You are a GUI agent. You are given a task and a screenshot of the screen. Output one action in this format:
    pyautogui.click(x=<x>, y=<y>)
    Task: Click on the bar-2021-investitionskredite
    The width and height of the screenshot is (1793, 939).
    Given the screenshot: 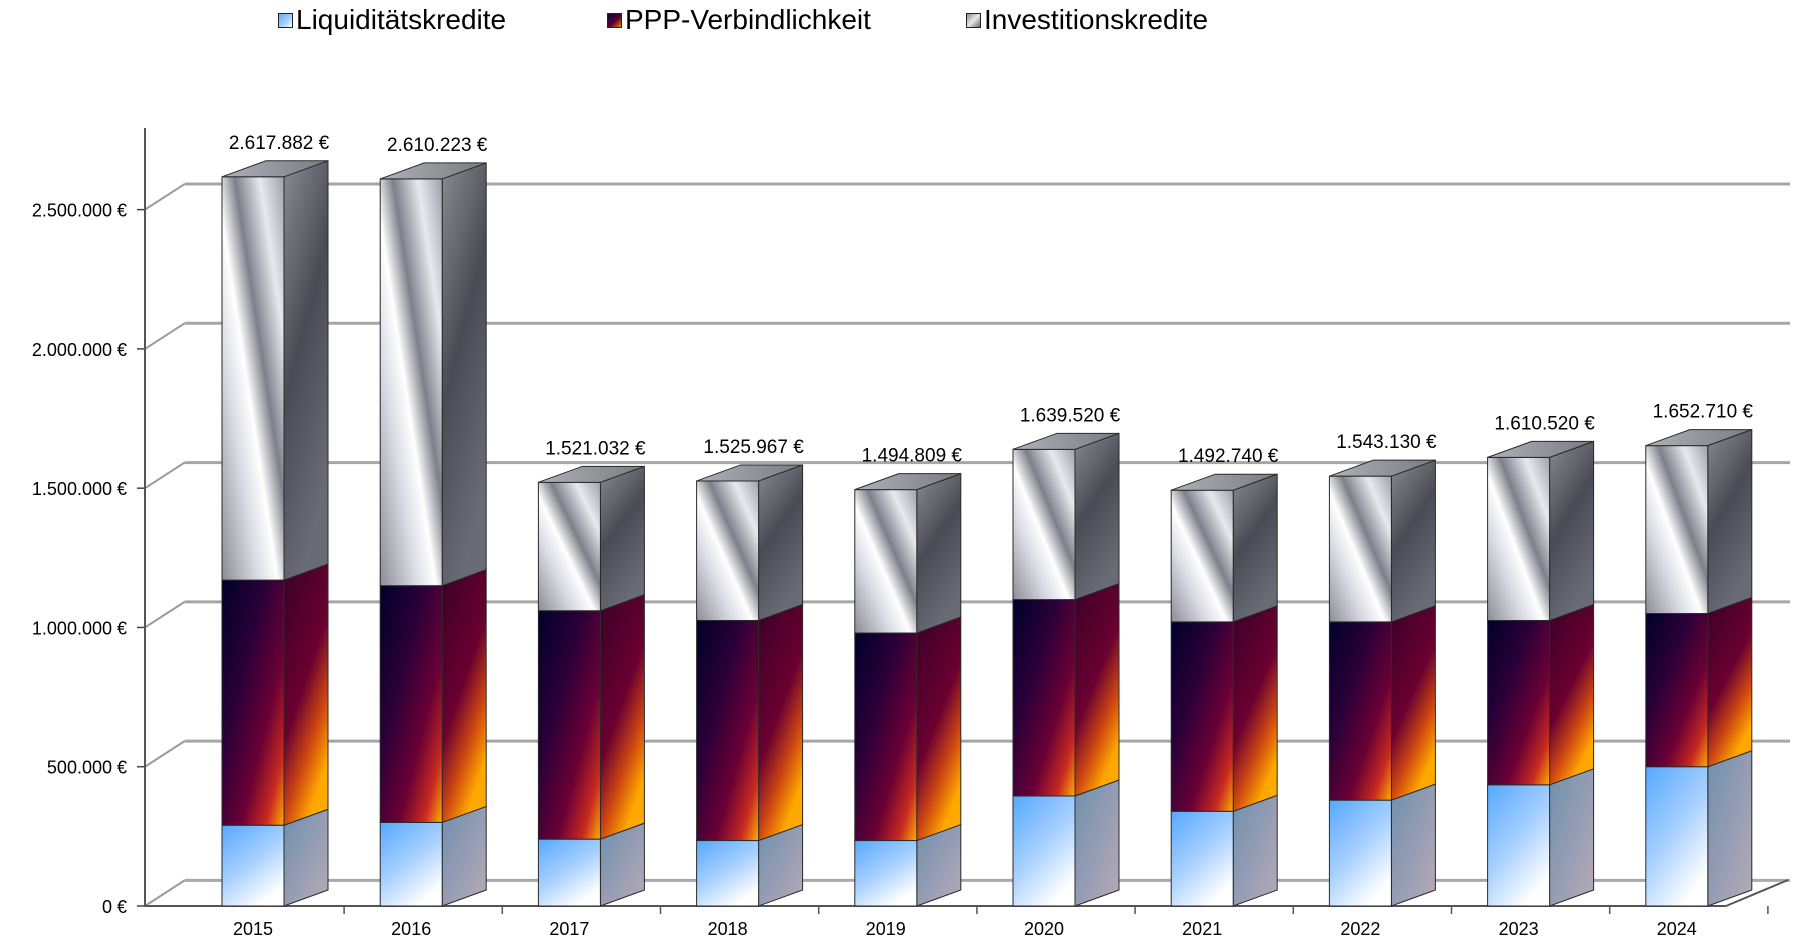 What is the action you would take?
    pyautogui.click(x=1202, y=556)
    